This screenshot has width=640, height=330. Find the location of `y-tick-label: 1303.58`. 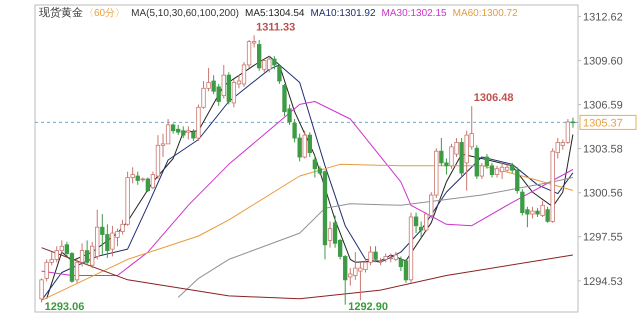

y-tick-label: 1303.58 is located at coordinates (603, 150).